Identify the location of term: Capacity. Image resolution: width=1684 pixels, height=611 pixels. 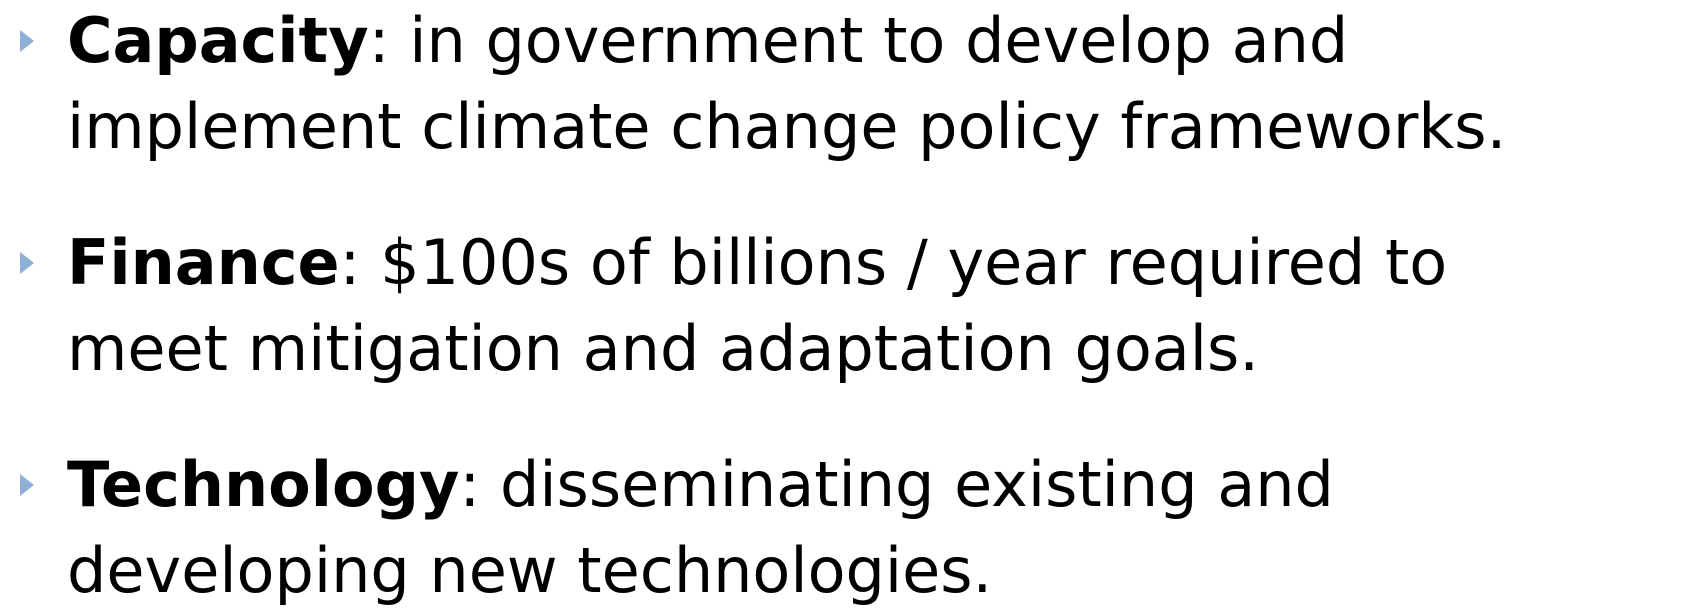
(218, 40).